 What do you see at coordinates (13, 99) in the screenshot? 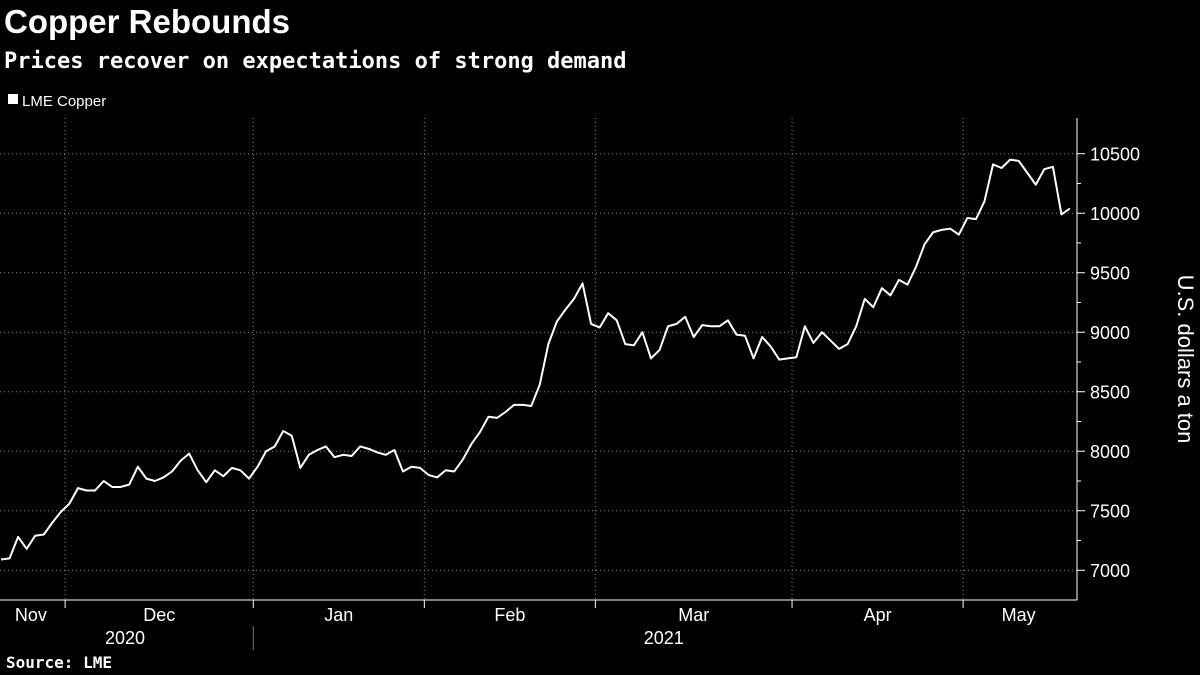
I see `legend-swatch` at bounding box center [13, 99].